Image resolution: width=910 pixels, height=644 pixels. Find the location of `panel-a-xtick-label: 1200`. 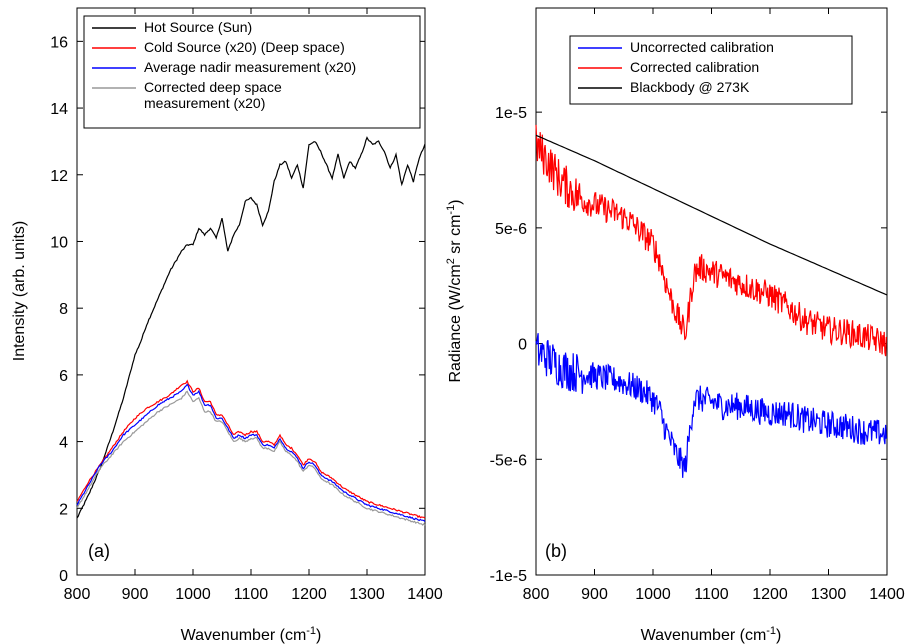

panel-a-xtick-label: 1200 is located at coordinates (309, 594).